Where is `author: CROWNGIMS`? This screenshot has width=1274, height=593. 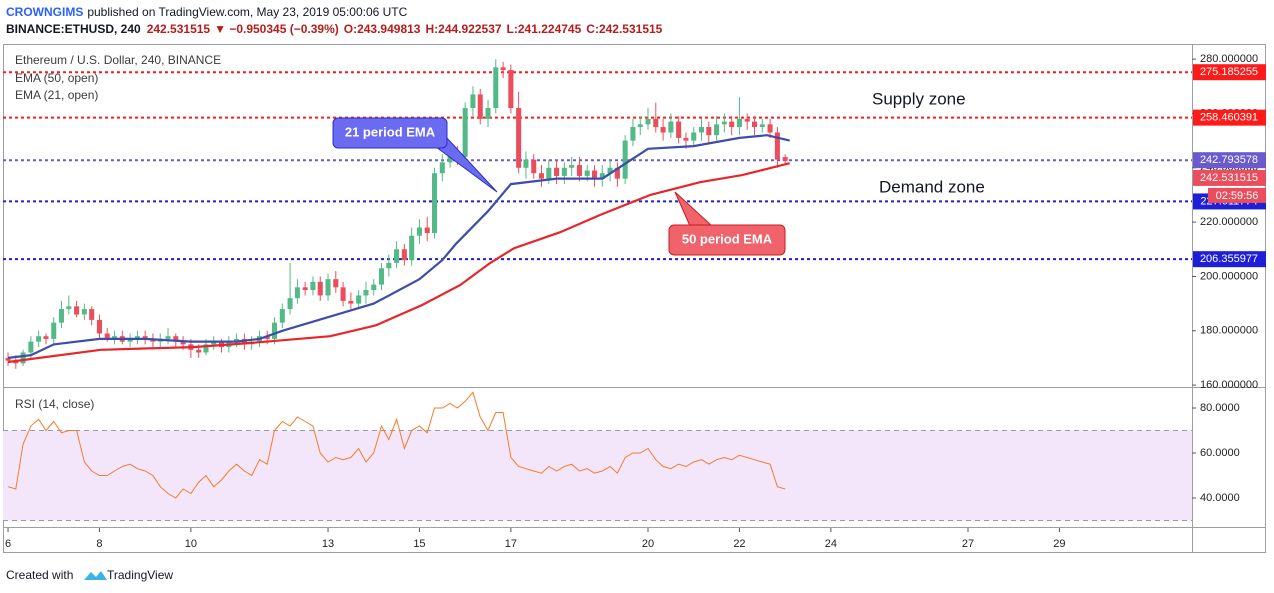 author: CROWNGIMS is located at coordinates (44, 12).